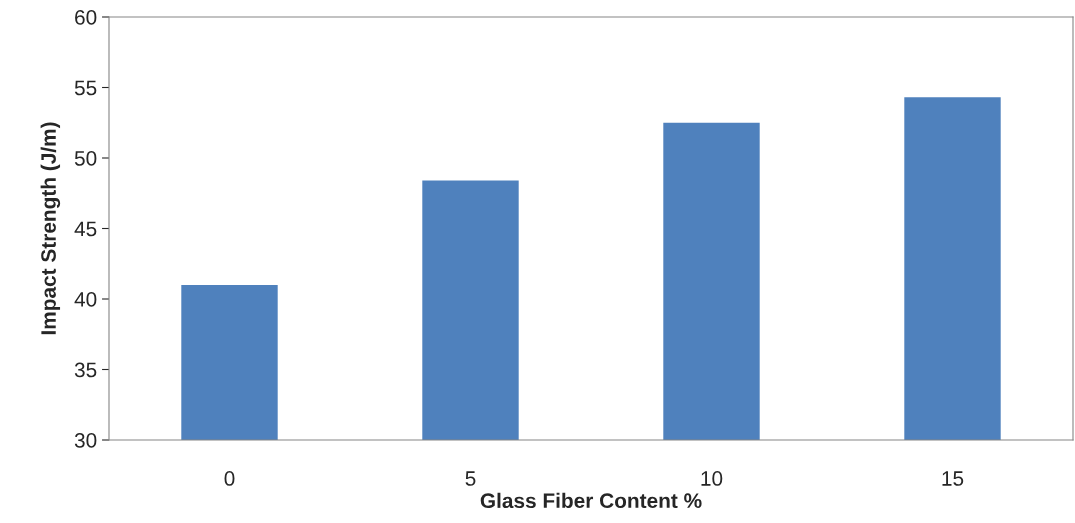  What do you see at coordinates (591, 500) in the screenshot?
I see `x-axis-title: Glass Fiber Content %` at bounding box center [591, 500].